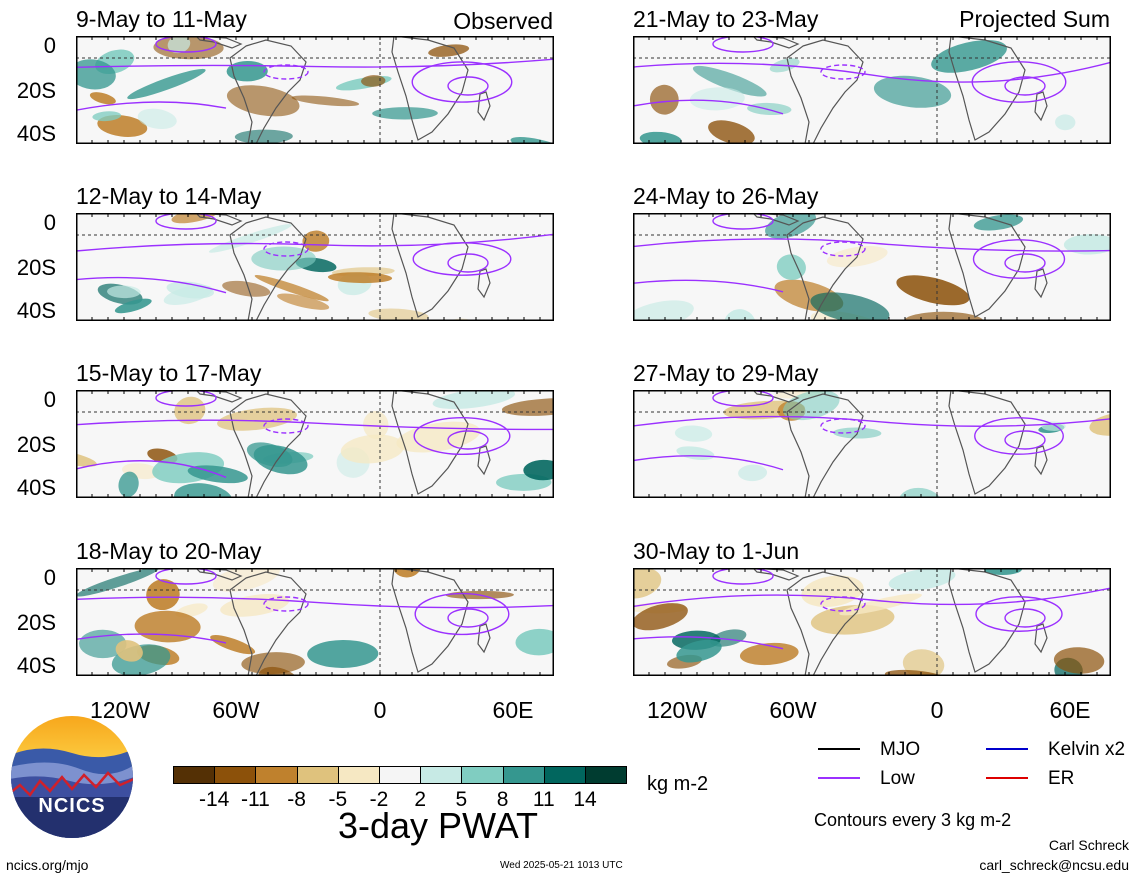  I want to click on timestamp: Wed 2025-05-21 1013 UTC, so click(561, 865).